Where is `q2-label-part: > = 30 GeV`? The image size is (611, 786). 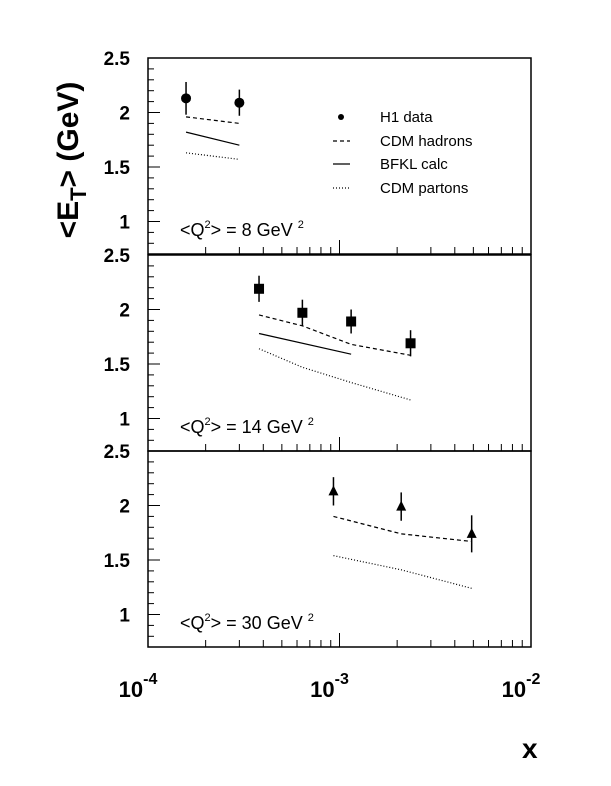 q2-label-part: > = 30 GeV is located at coordinates (257, 623).